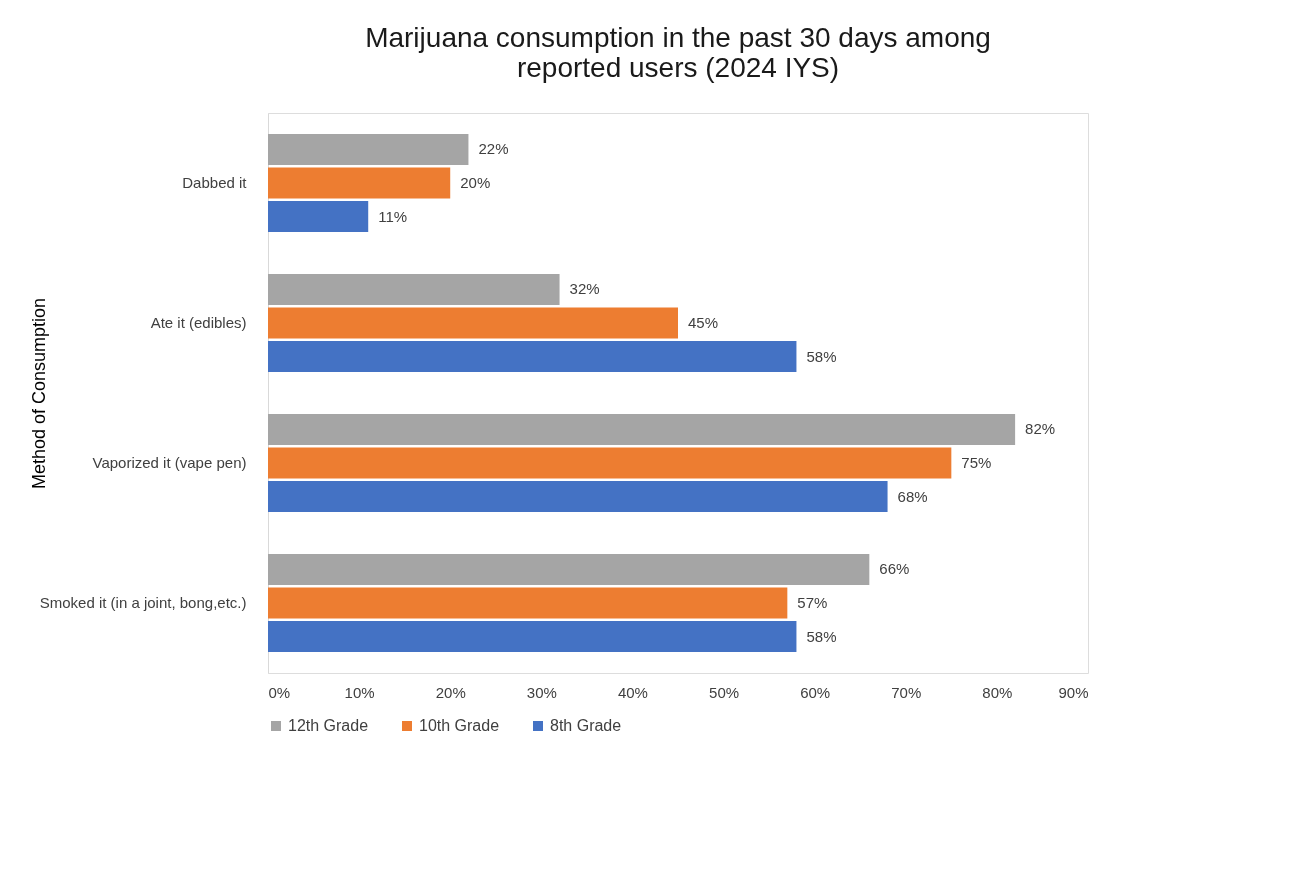 The width and height of the screenshot is (1299, 875). What do you see at coordinates (215, 182) in the screenshot?
I see `y-tick-label: Dabbed it` at bounding box center [215, 182].